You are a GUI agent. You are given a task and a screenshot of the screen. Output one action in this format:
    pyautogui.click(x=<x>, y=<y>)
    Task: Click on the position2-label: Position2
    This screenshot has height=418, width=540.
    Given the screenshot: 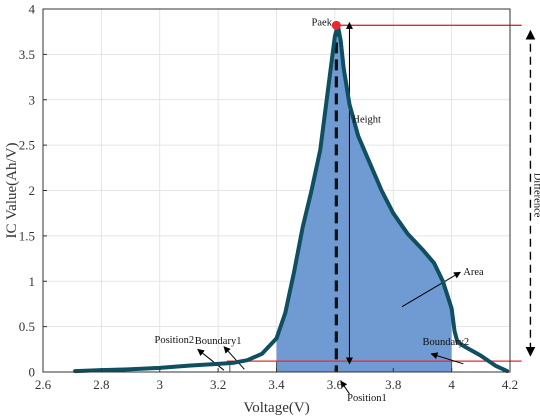 What is the action you would take?
    pyautogui.click(x=175, y=340)
    